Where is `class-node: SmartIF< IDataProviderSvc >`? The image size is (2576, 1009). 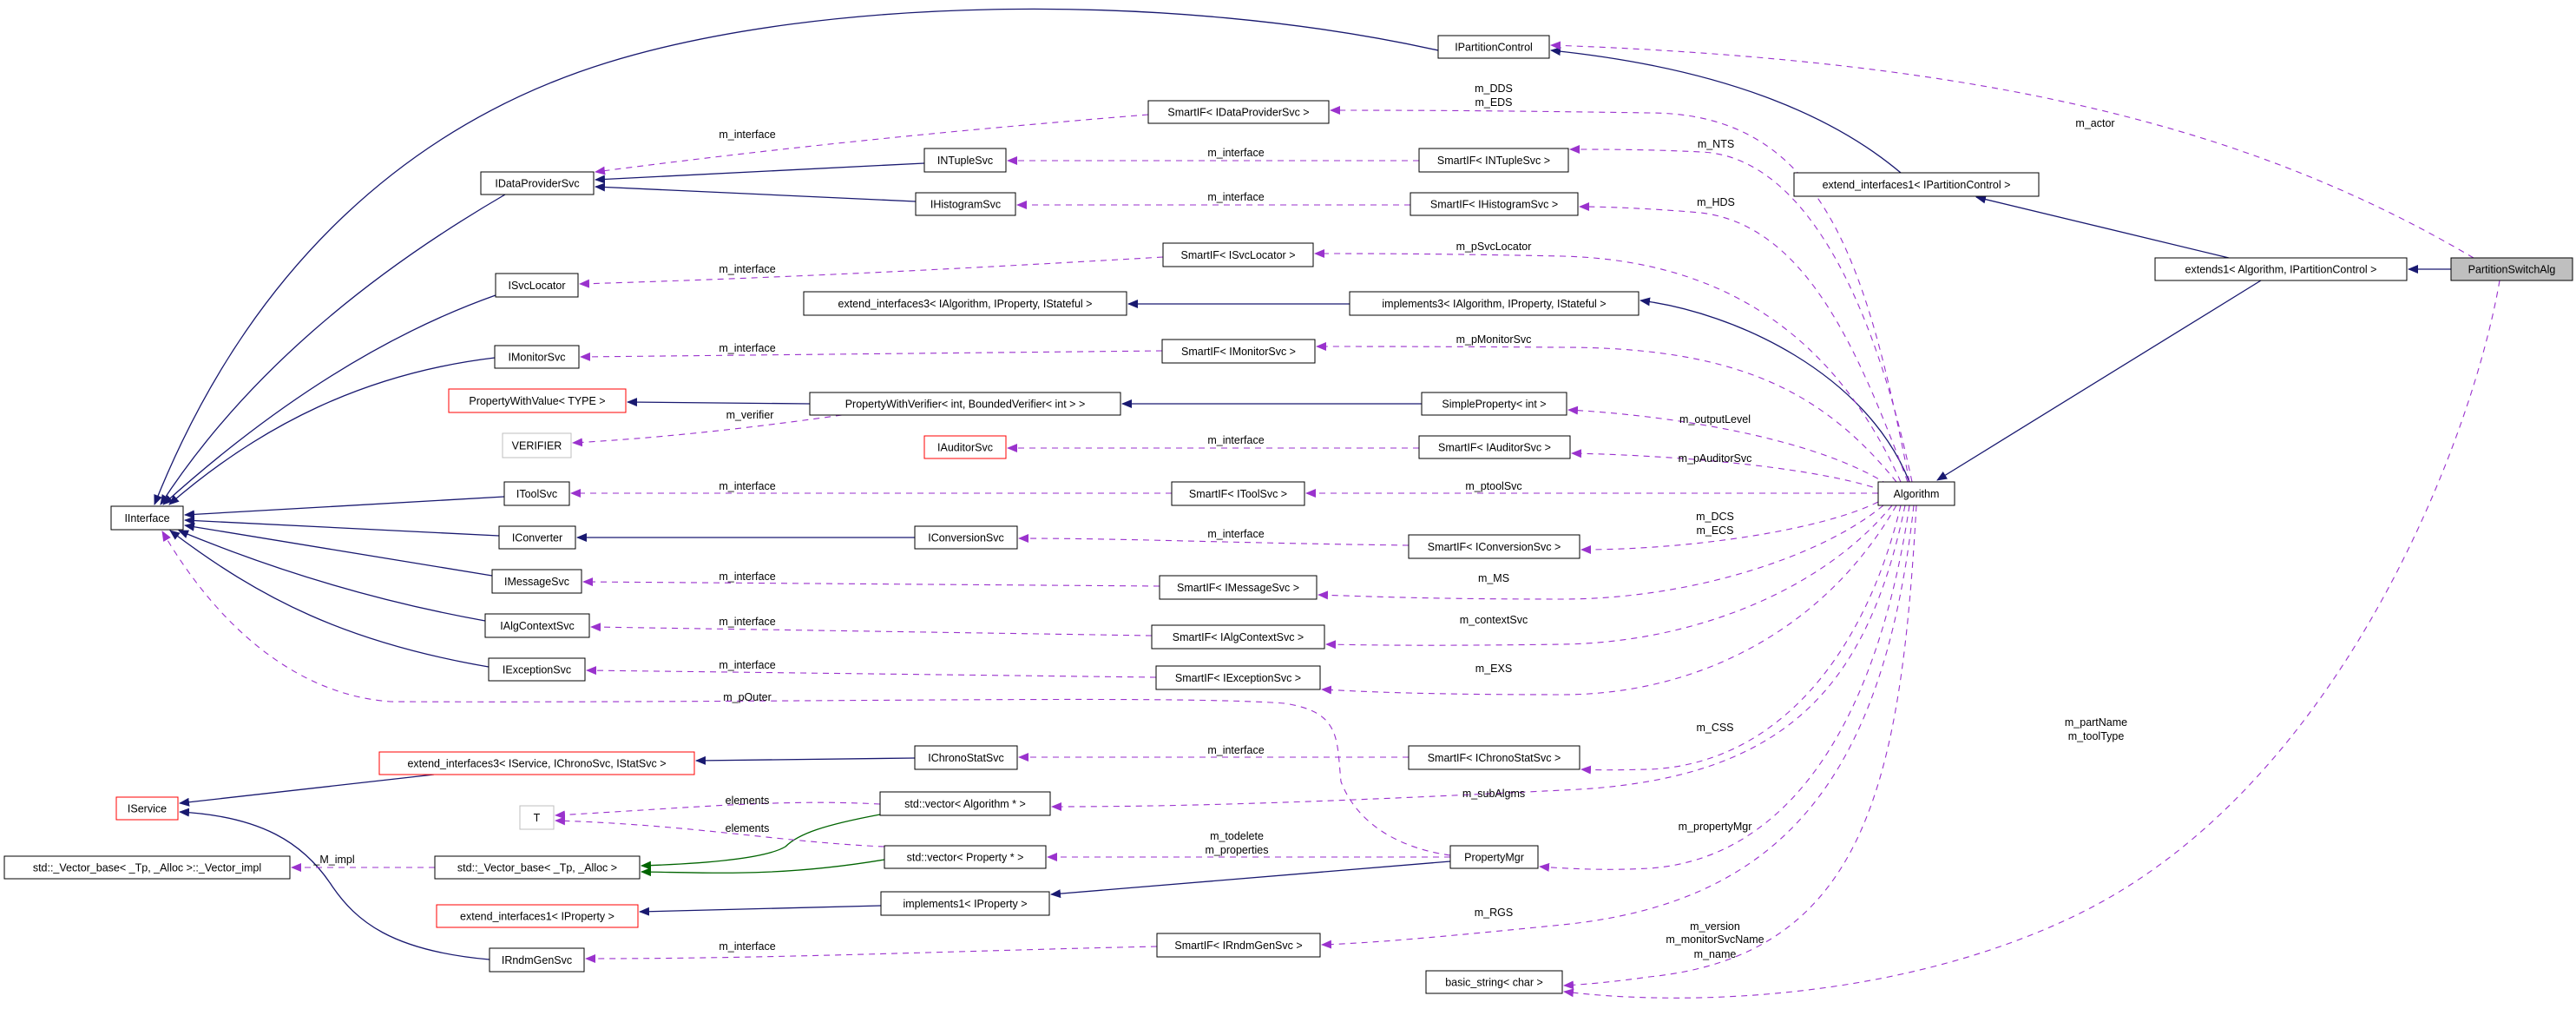
class-node: SmartIF< IDataProviderSvc > is located at coordinates (1238, 112).